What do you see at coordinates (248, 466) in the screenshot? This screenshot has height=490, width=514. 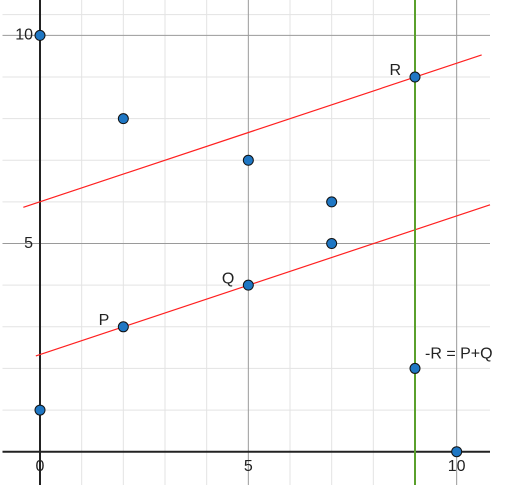 I see `x-tick-label: 5` at bounding box center [248, 466].